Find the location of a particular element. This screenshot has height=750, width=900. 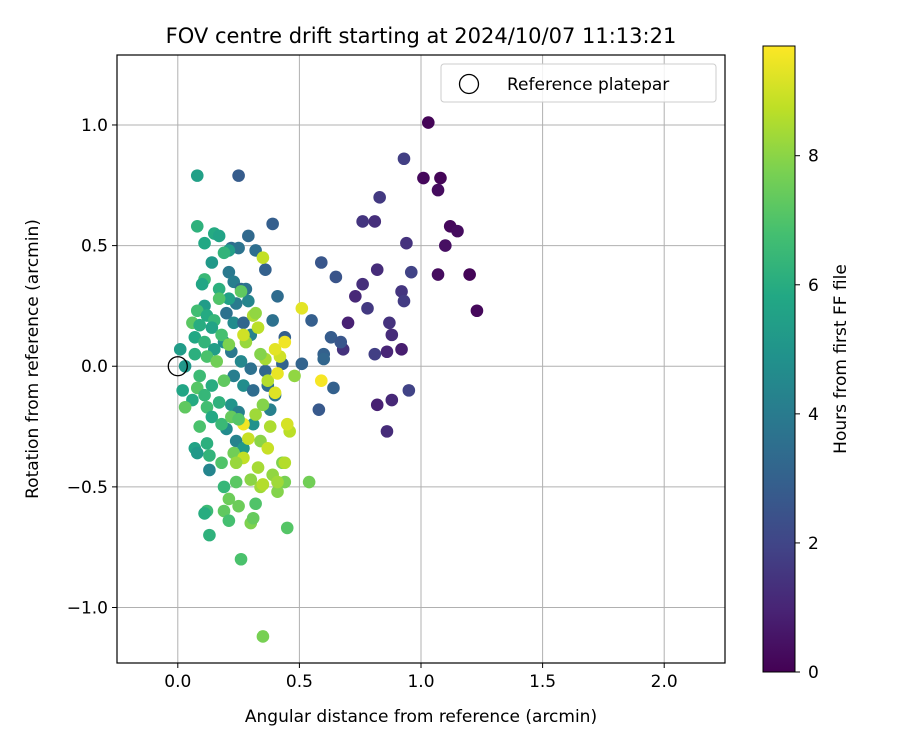

legend: Reference platepar is located at coordinates (578, 83).